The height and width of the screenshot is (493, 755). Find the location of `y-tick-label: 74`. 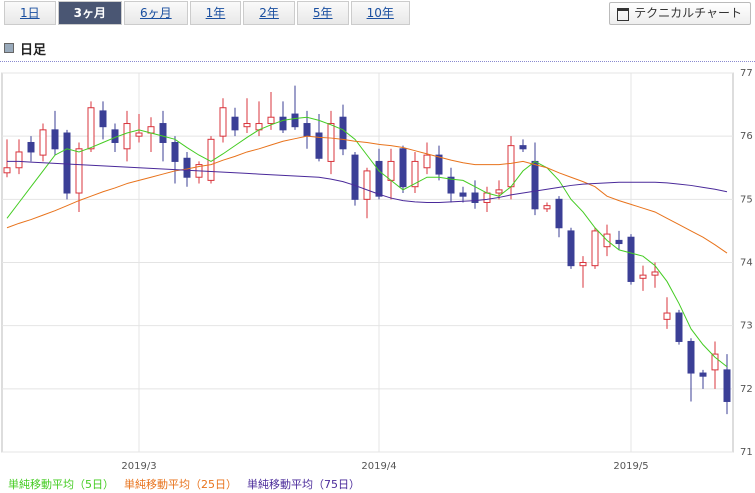

y-tick-label: 74 is located at coordinates (746, 263).